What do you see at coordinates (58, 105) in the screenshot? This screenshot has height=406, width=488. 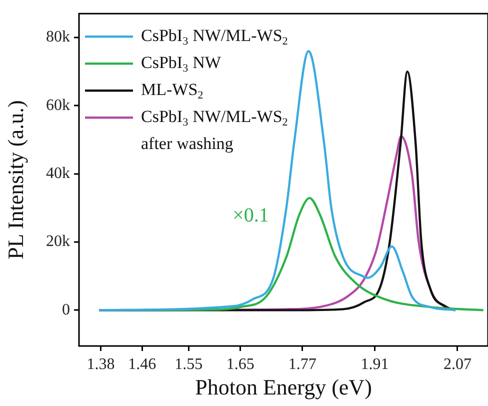 I see `y-tick-label: 60k` at bounding box center [58, 105].